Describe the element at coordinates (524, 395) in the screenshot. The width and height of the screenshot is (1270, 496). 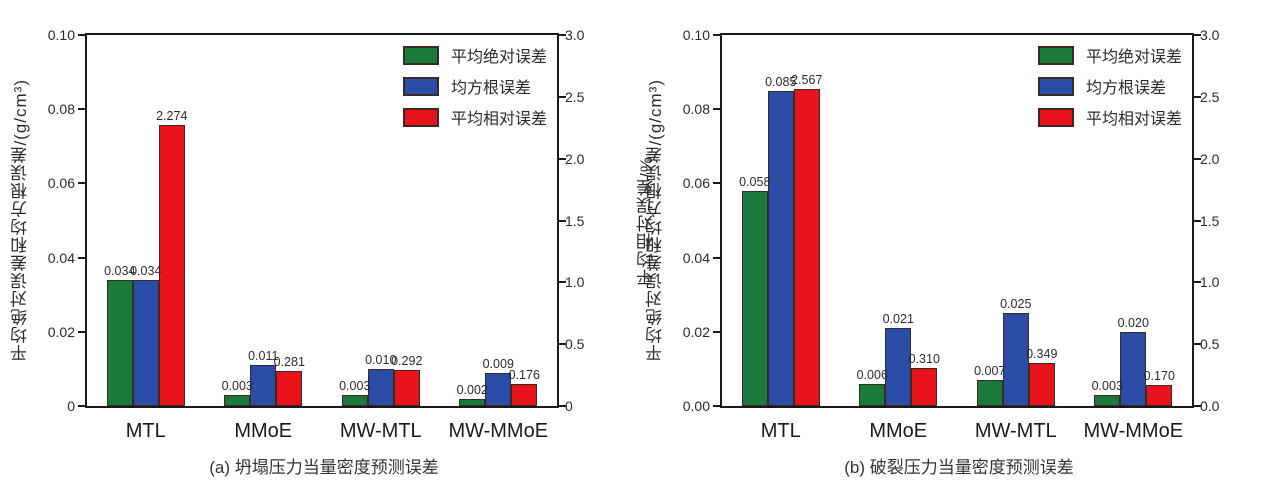
I see `bar-mean-relative-error-MW-MMoE` at that location.